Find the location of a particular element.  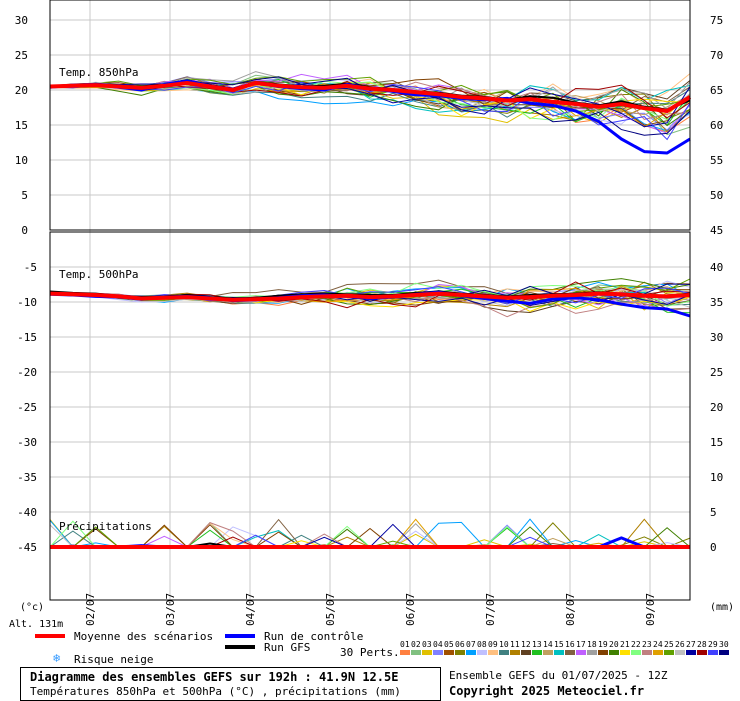

pert-legend-number: 21 is located at coordinates (625, 644).